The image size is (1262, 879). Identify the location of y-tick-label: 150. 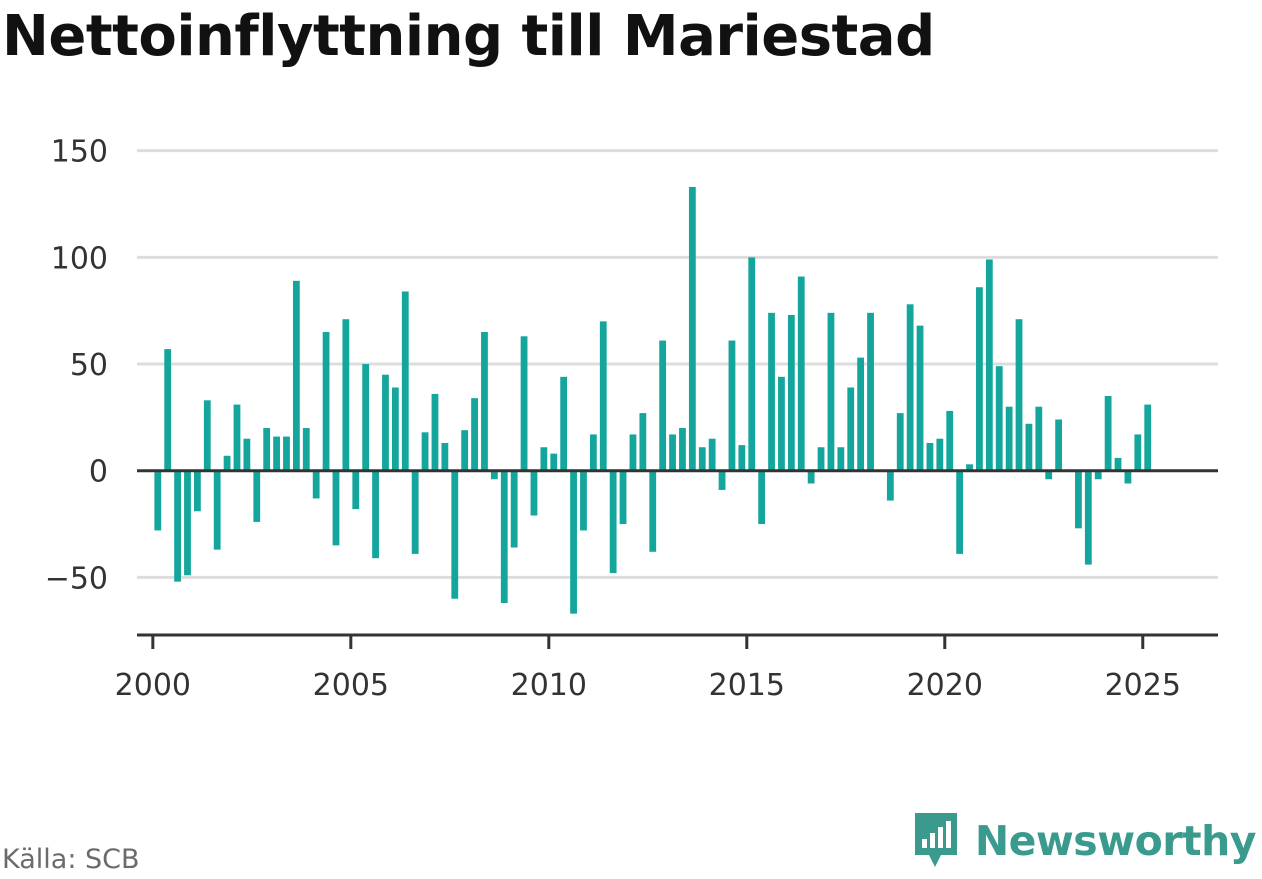
(79, 152).